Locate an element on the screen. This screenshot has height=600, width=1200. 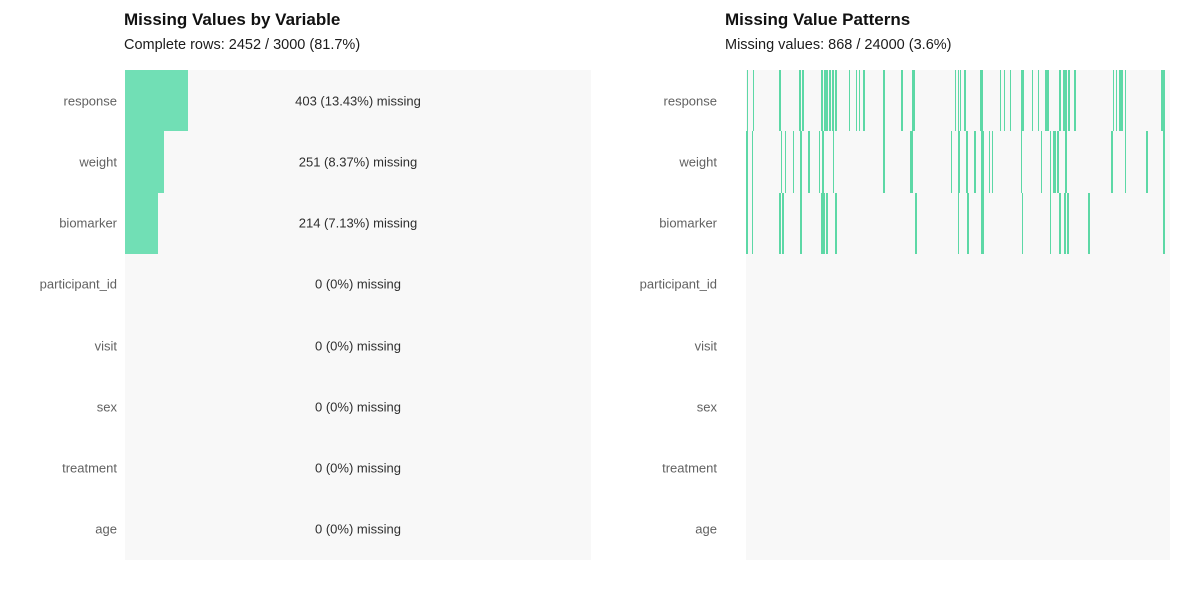
axis-label-visit: visit is located at coordinates (105, 346).